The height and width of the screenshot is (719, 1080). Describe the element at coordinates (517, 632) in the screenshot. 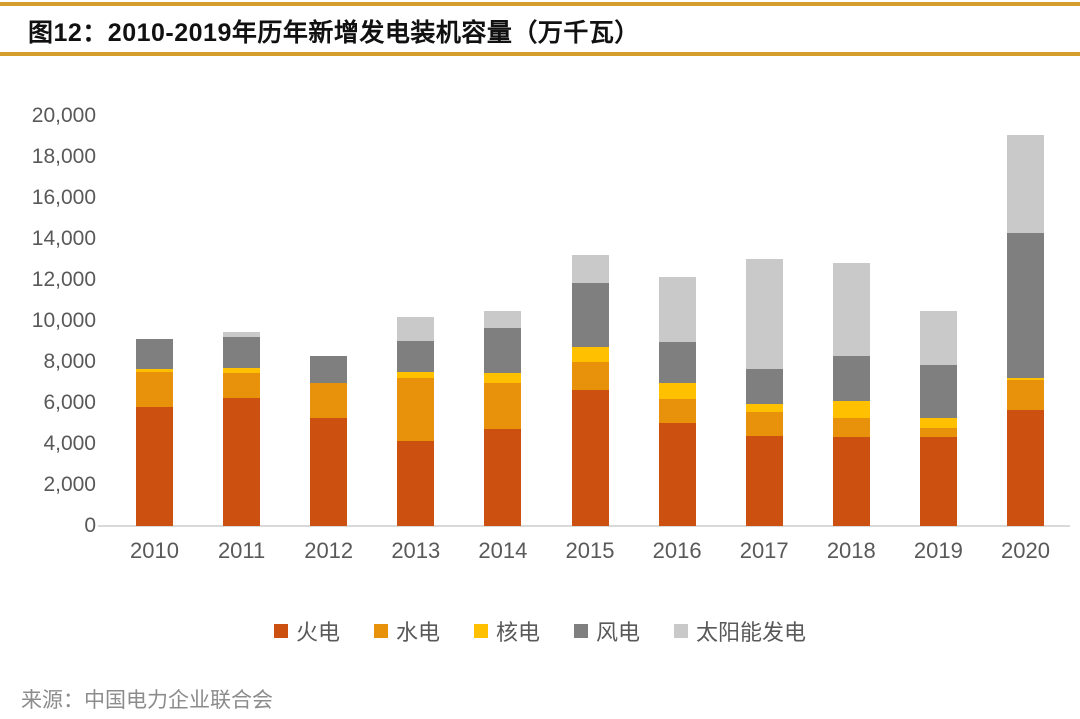

I see `legend-label: 核电` at that location.